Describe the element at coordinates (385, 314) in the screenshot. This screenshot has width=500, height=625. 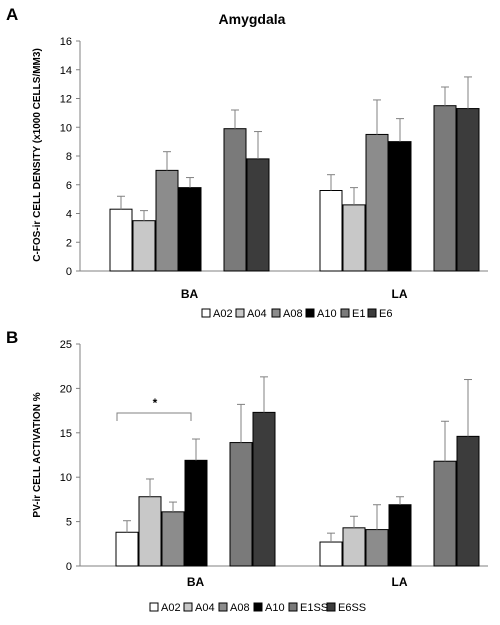
I see `panel-a-legend-label-e6: E6` at that location.